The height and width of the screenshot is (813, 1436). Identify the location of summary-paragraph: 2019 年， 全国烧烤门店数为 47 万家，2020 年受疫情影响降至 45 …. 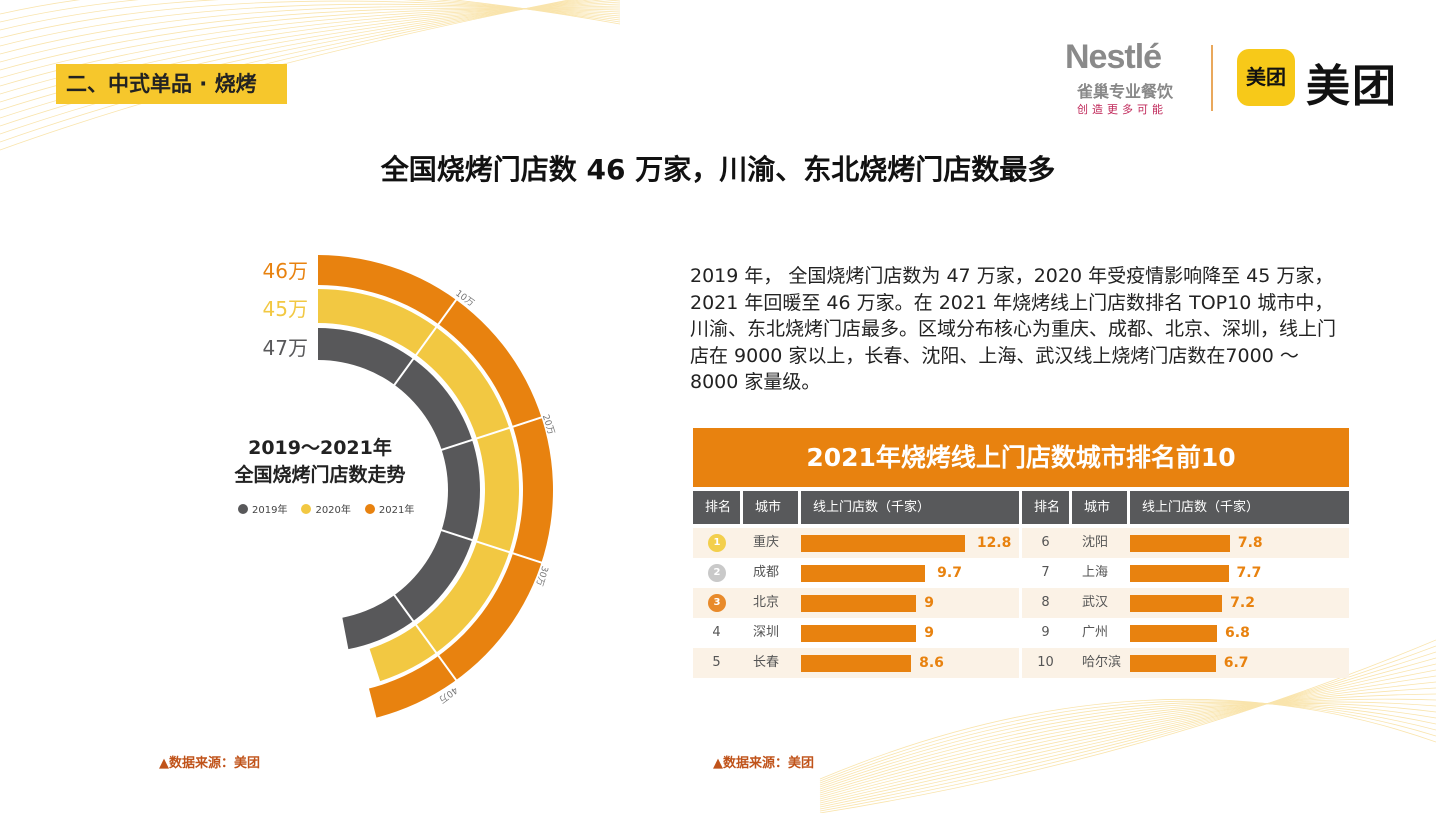
(1013, 329).